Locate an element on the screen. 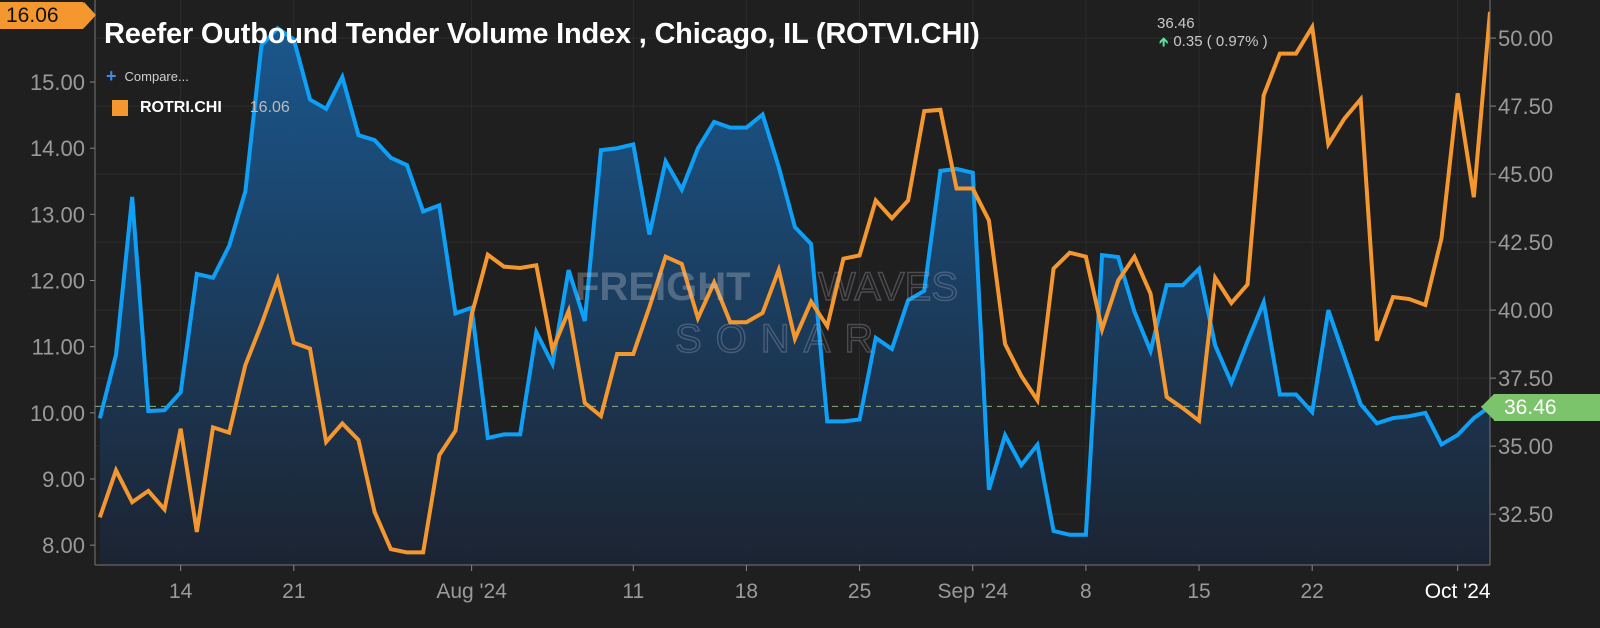  legend-item-rotri: ROTRI.CHI 16.06 is located at coordinates (201, 108).